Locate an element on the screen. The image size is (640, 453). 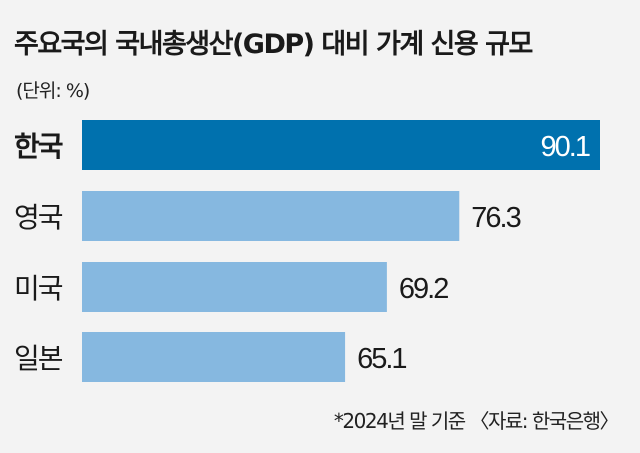
category-label: 영국 is located at coordinates (38, 217).